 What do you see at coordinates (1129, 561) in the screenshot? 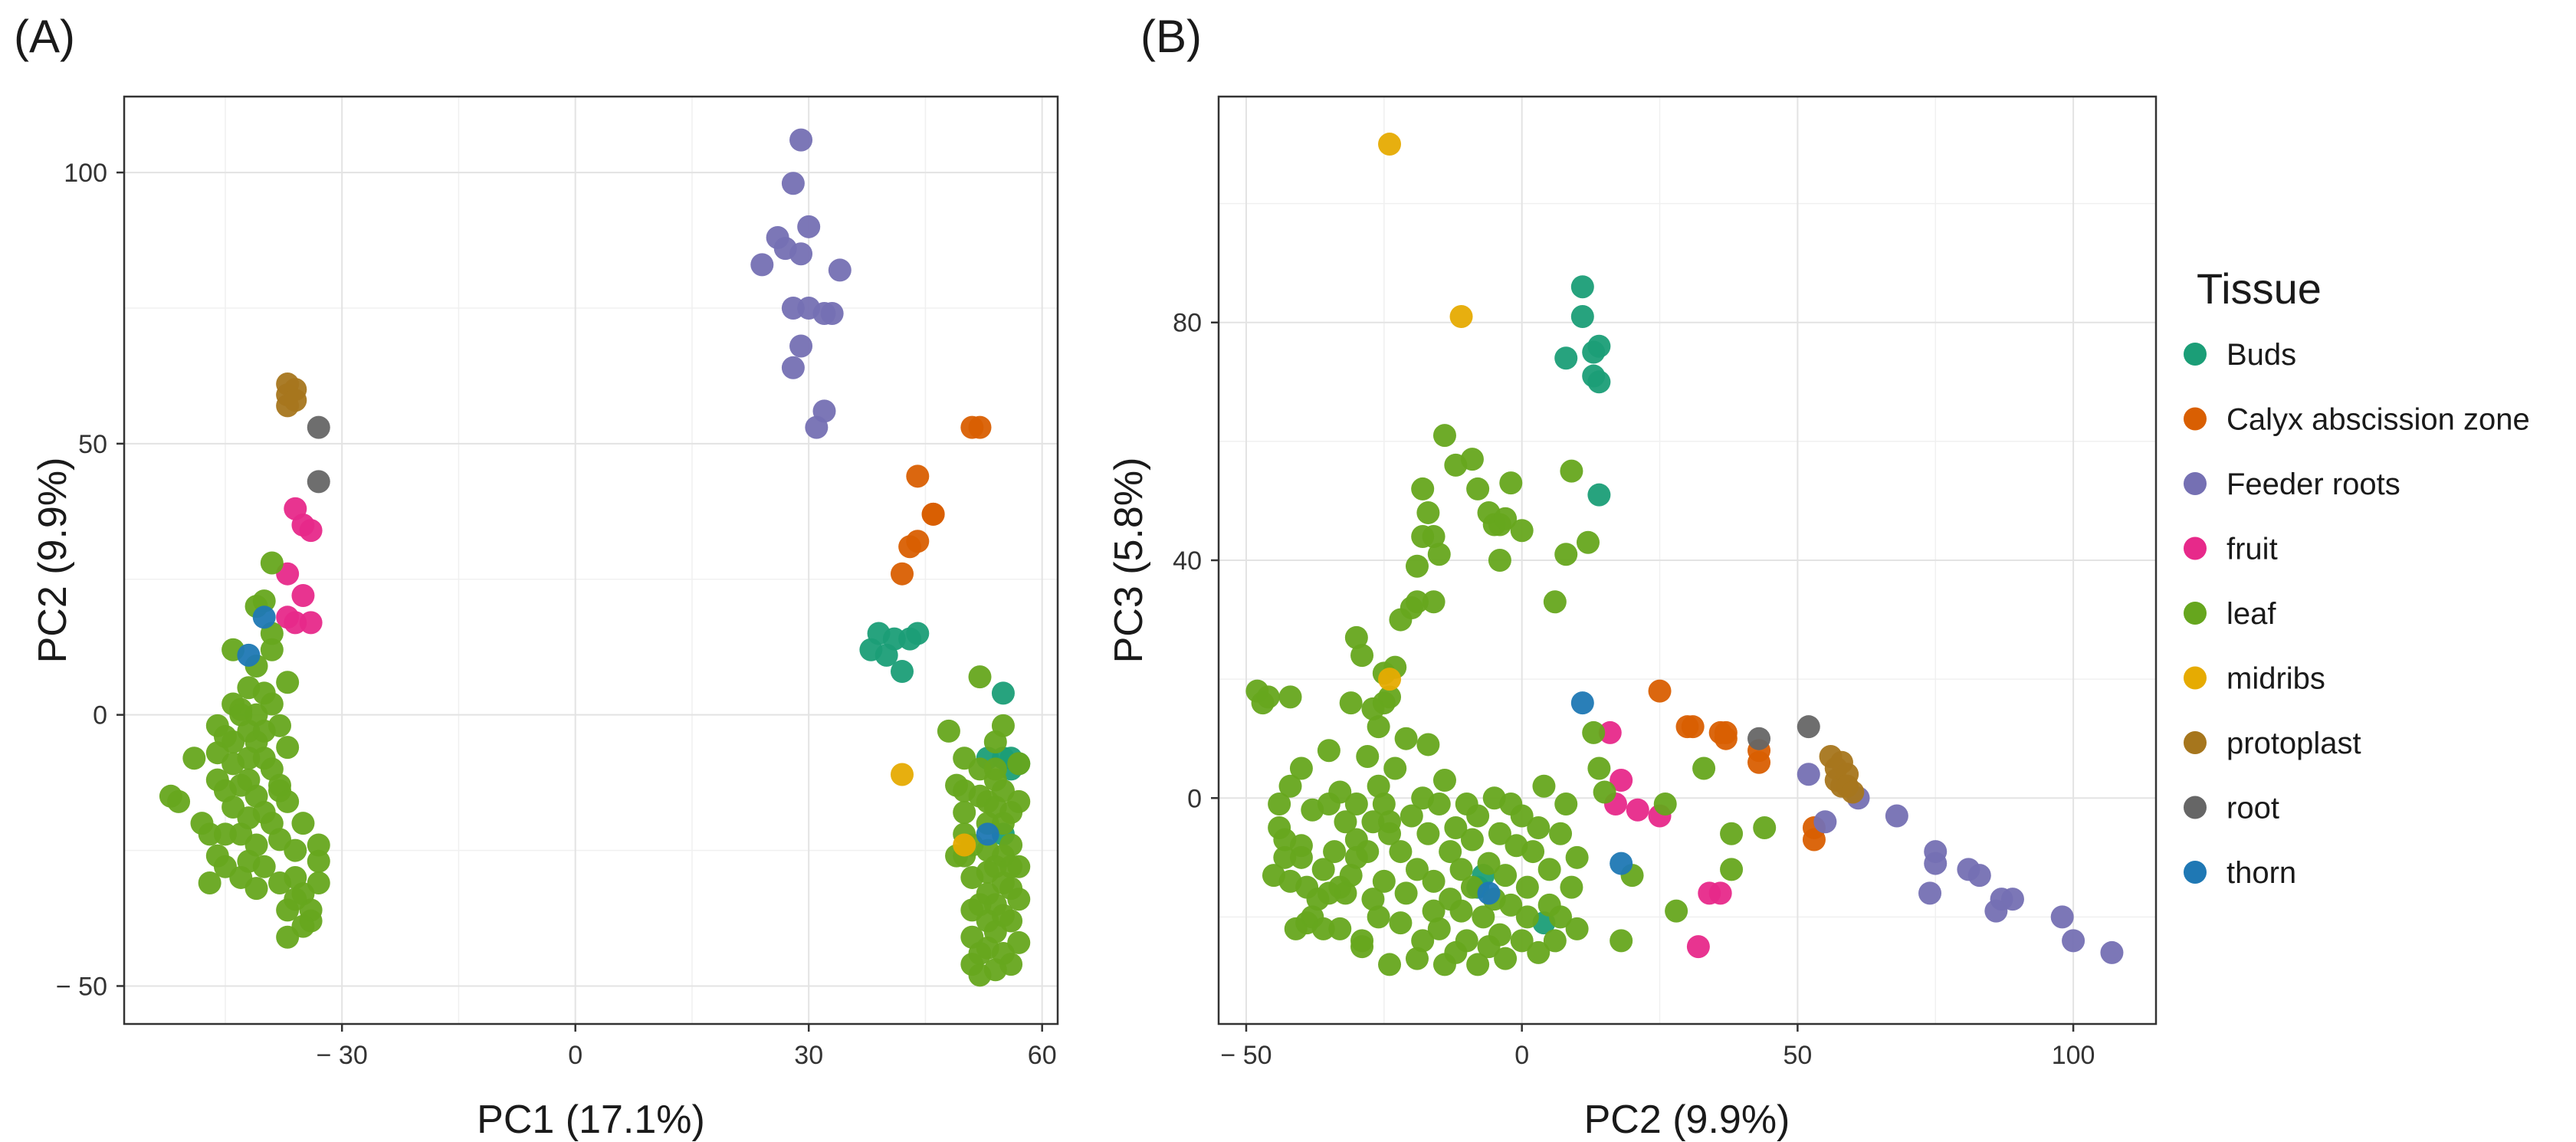
I see `panel-b-ylabel: PC3 (5.8%)` at bounding box center [1129, 561].